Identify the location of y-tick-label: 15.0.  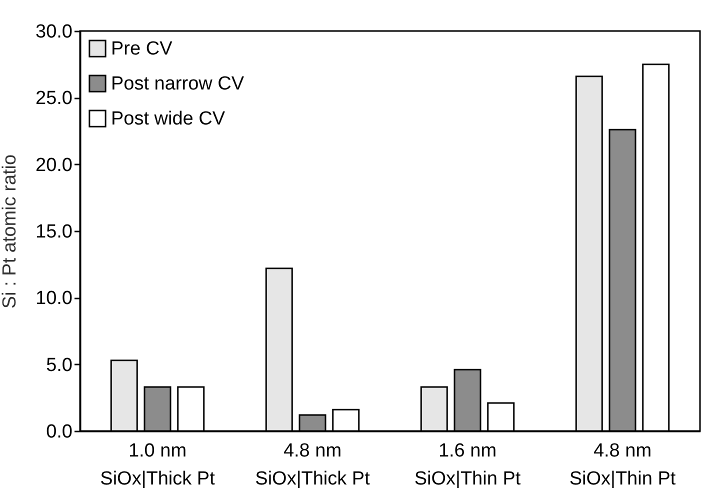
(54, 232).